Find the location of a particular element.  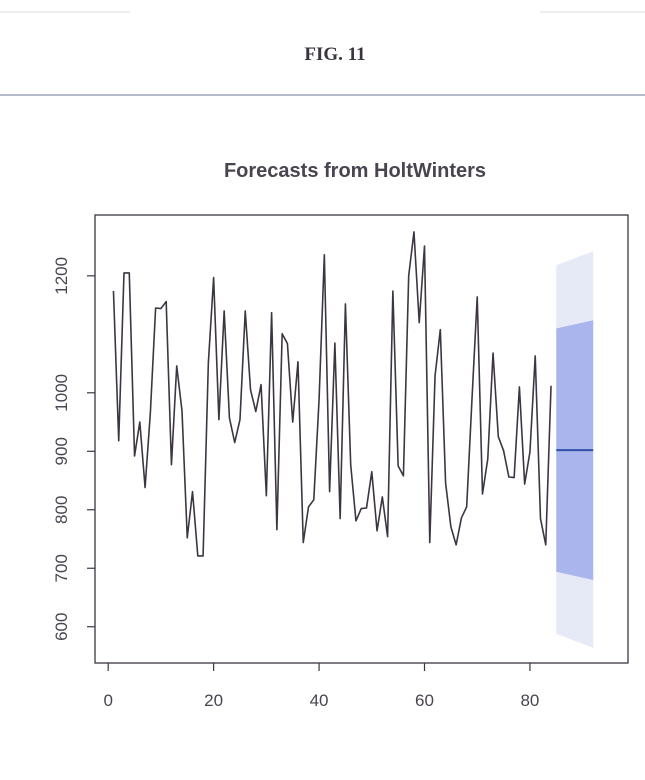

x-tick-label: 0 is located at coordinates (107, 700).